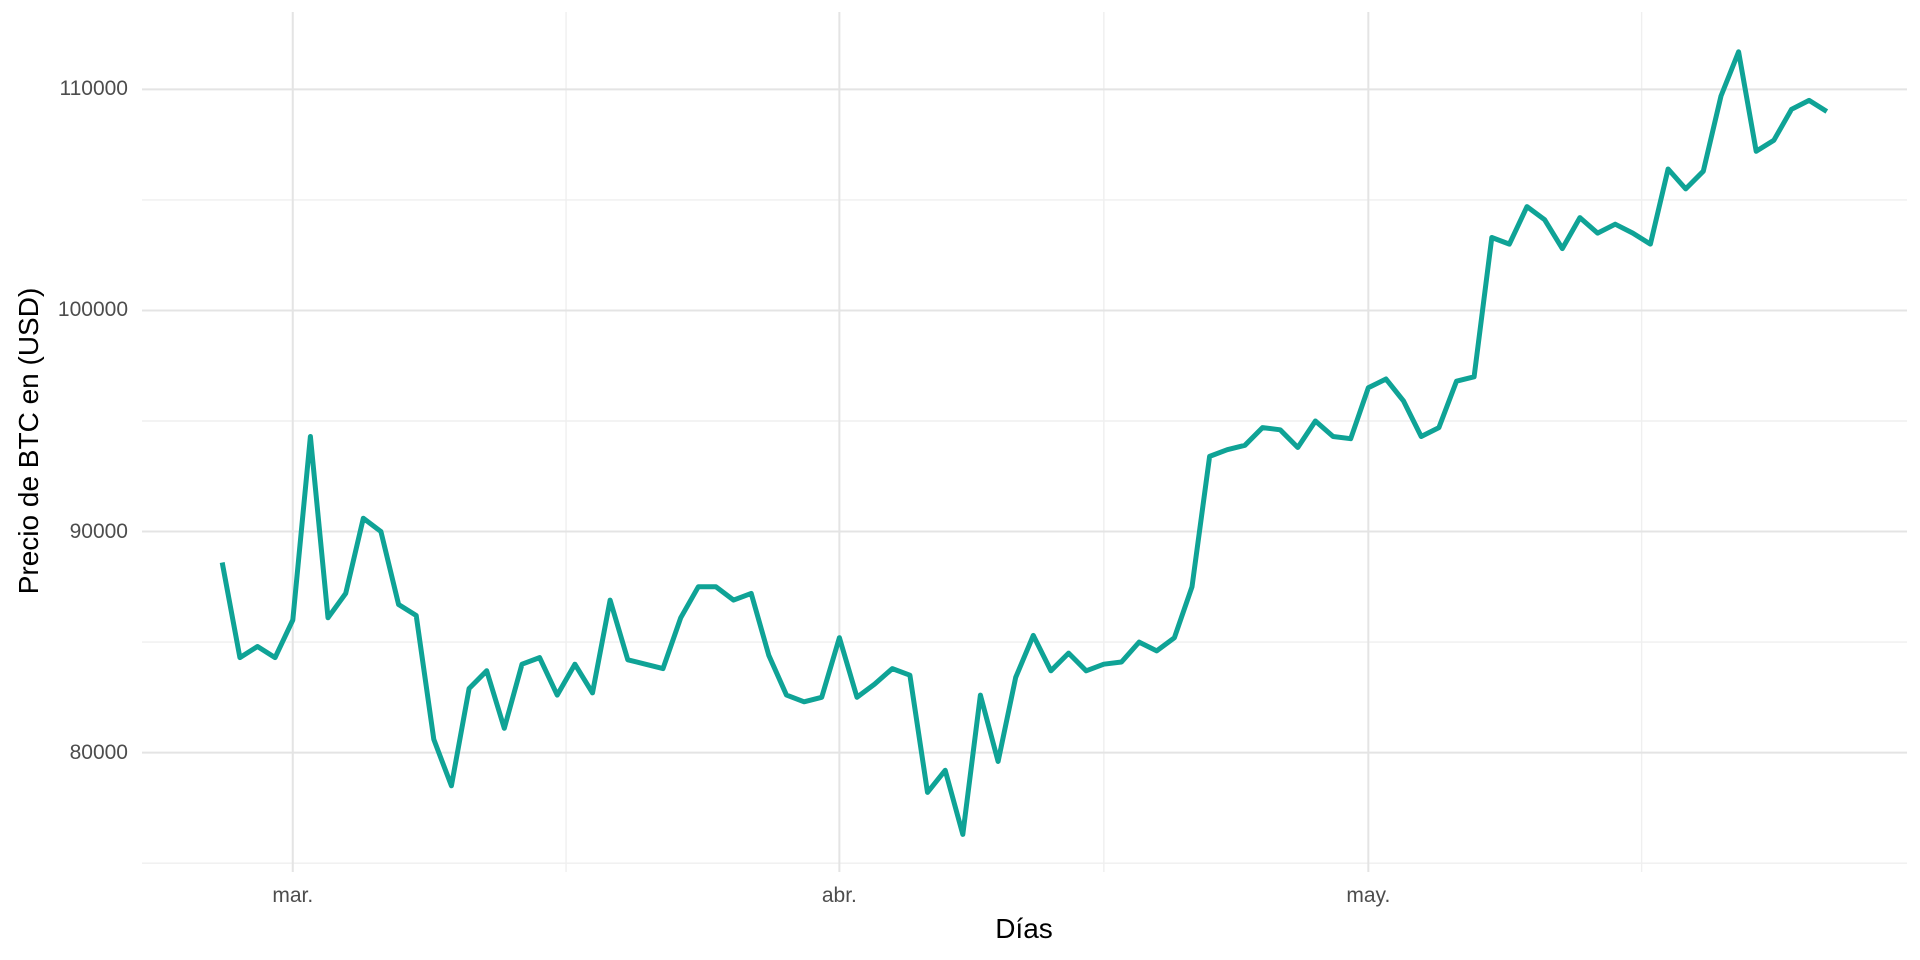  I want to click on y-axis-title: Precio de BTC en (USD), so click(28, 441).